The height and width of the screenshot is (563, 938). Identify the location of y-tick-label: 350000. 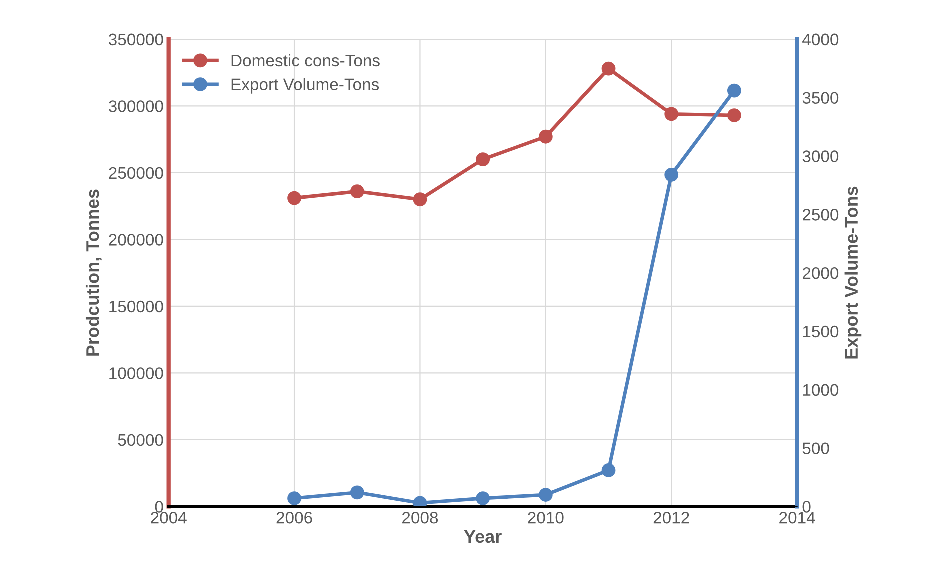
(136, 40).